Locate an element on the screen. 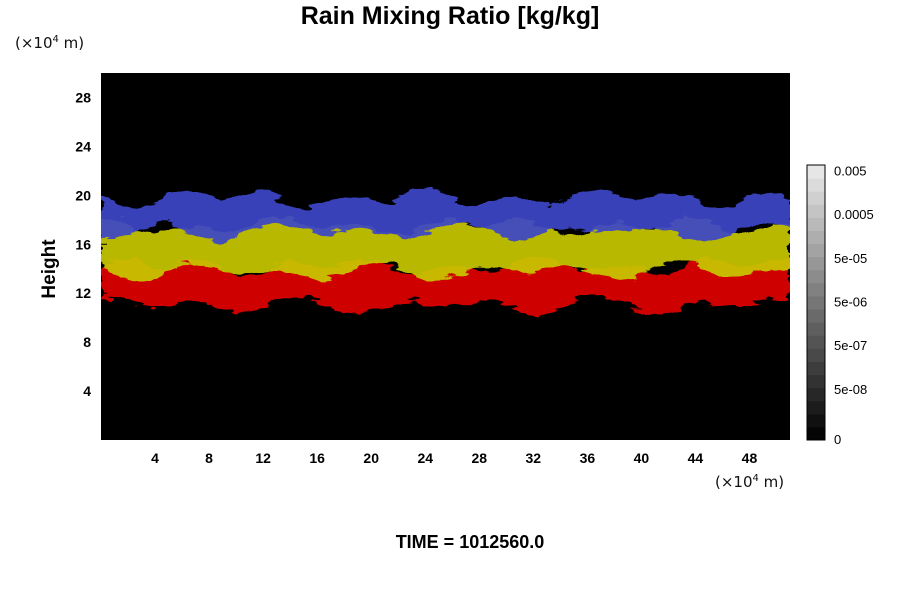  y-tick-label: 12 is located at coordinates (83, 293).